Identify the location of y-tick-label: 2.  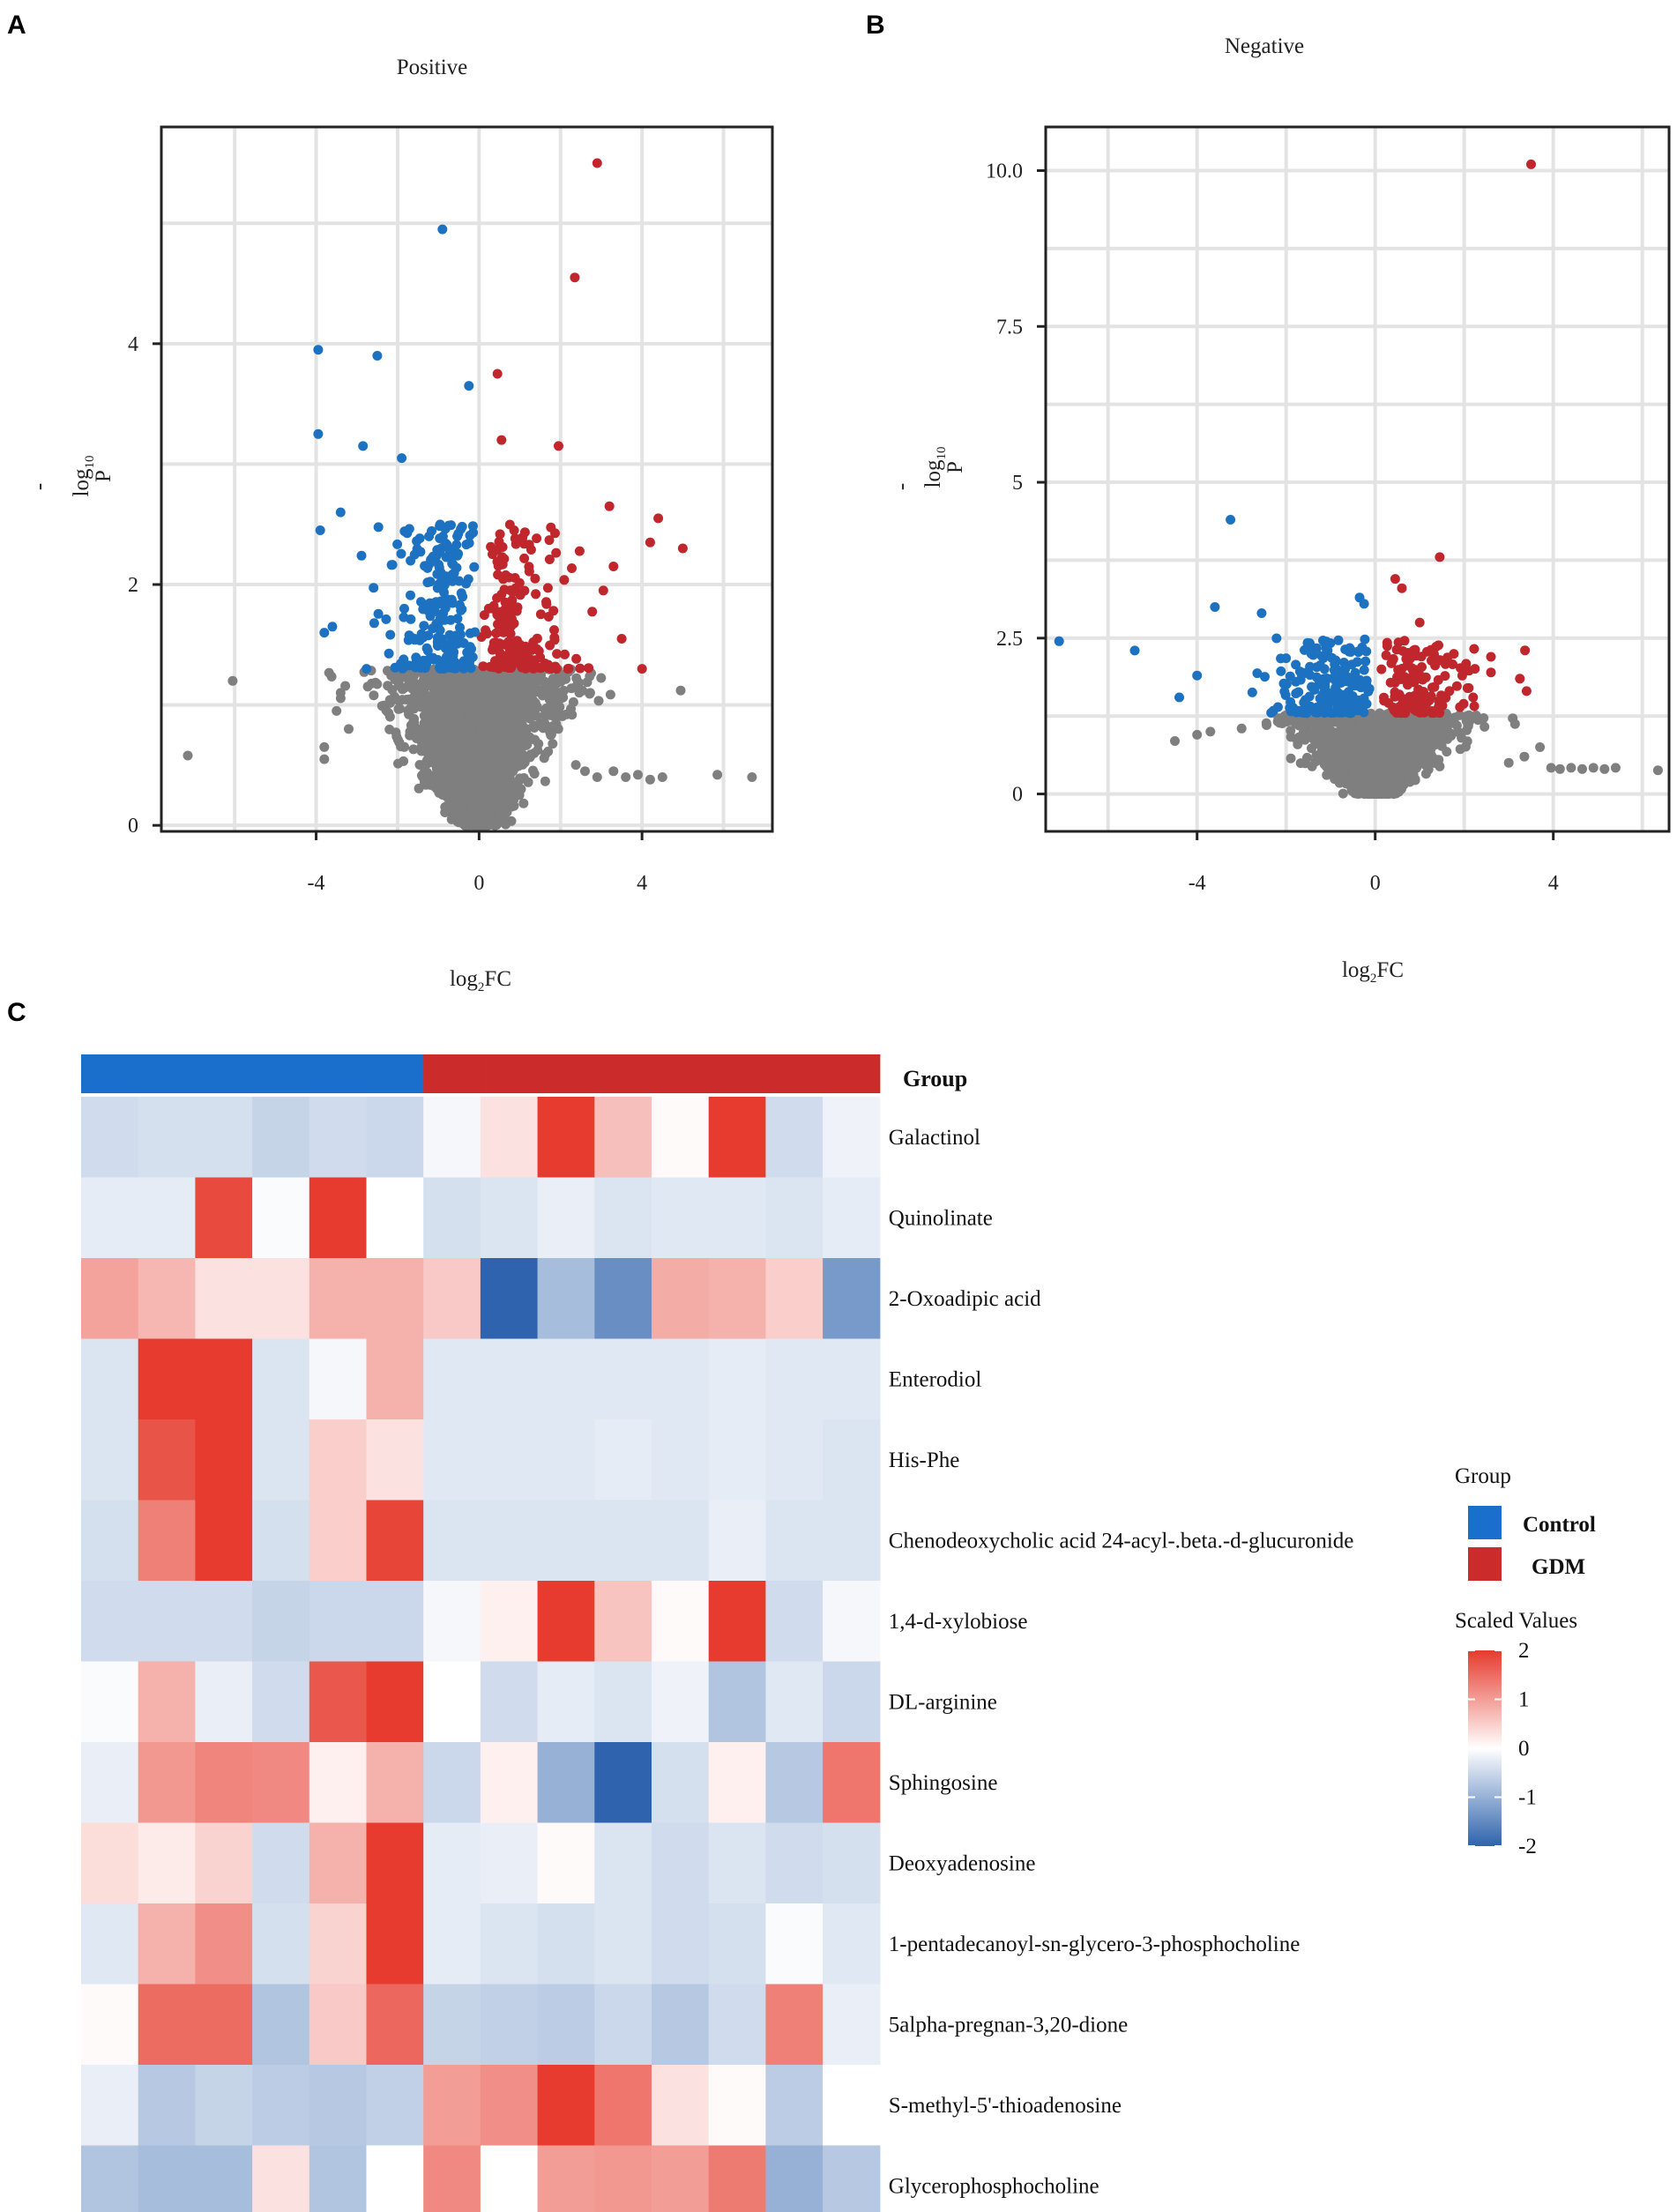
(133, 585).